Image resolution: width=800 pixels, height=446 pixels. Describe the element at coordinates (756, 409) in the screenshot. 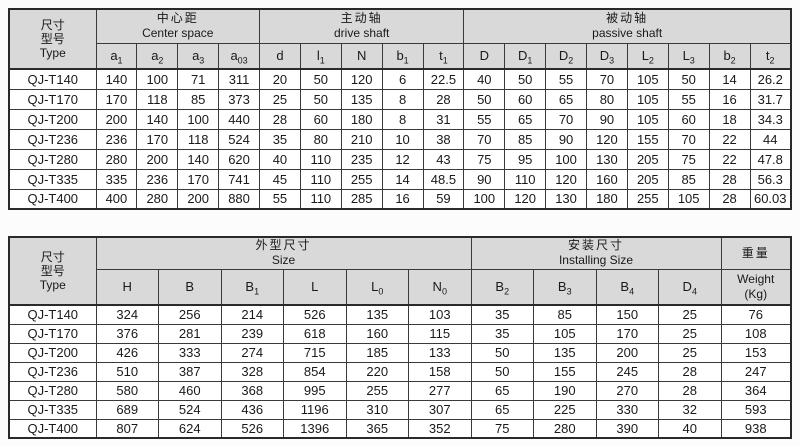

I see `value-cell: 593` at that location.